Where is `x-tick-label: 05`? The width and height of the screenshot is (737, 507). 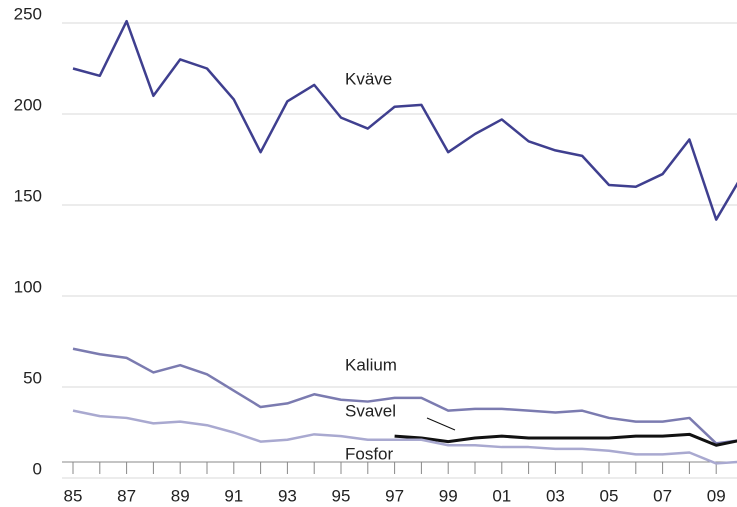 x-tick-label: 05 is located at coordinates (609, 495).